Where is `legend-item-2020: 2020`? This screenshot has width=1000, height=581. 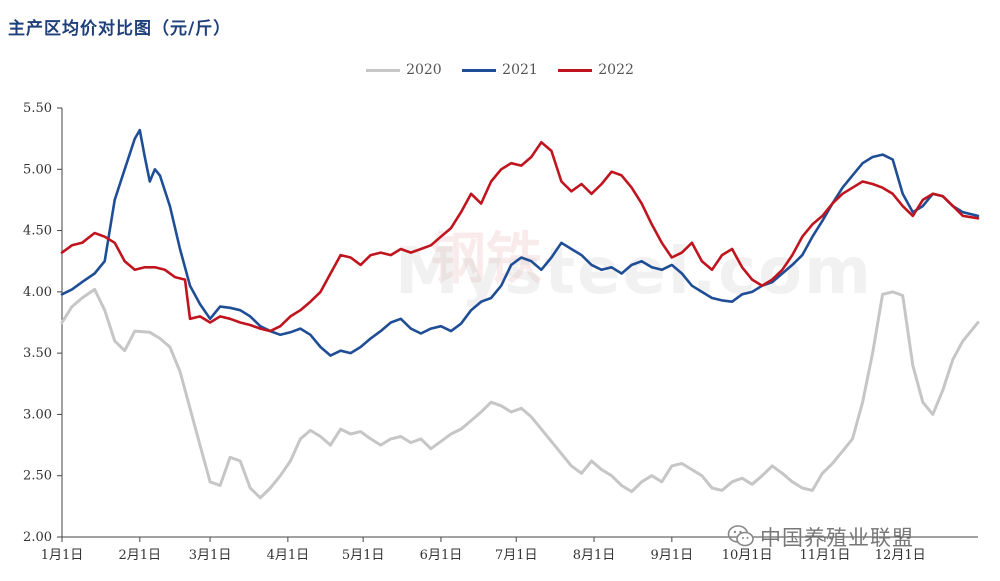 legend-item-2020: 2020 is located at coordinates (404, 70).